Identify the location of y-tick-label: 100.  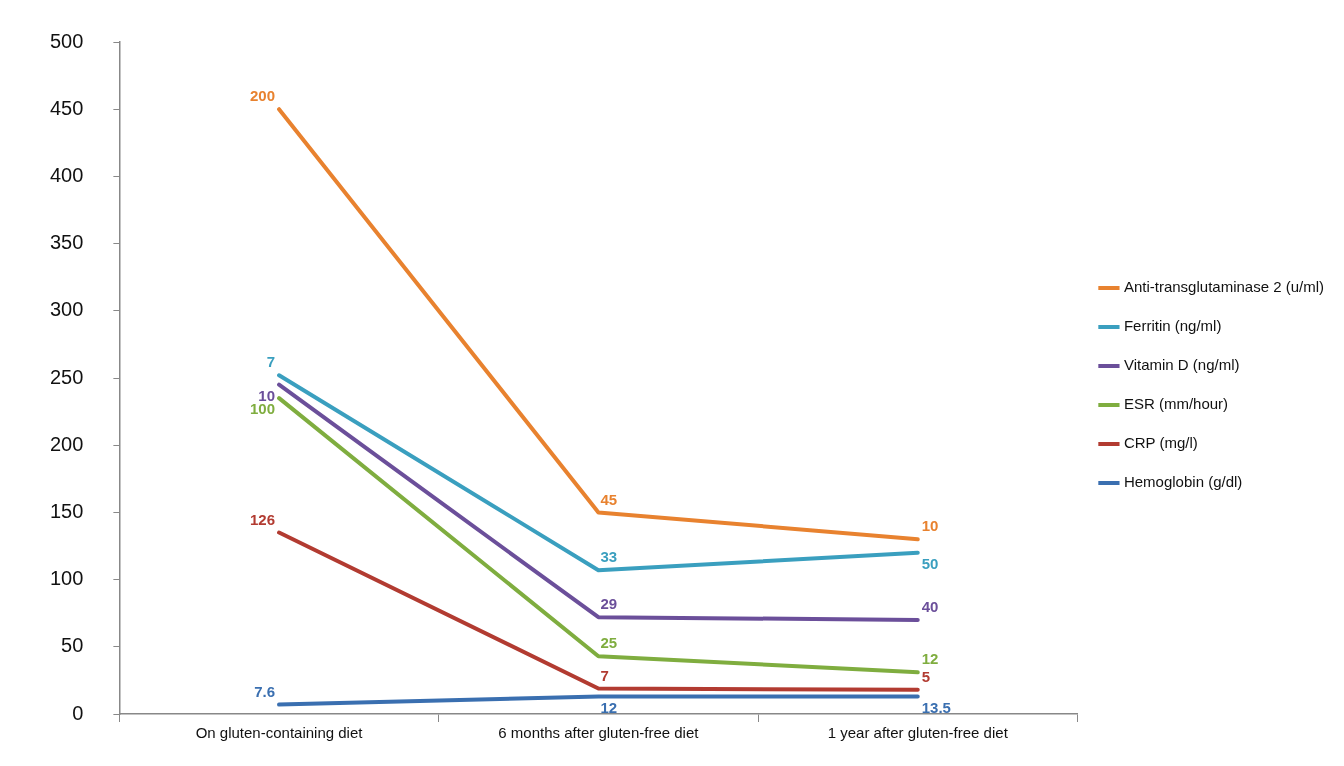
(66, 578).